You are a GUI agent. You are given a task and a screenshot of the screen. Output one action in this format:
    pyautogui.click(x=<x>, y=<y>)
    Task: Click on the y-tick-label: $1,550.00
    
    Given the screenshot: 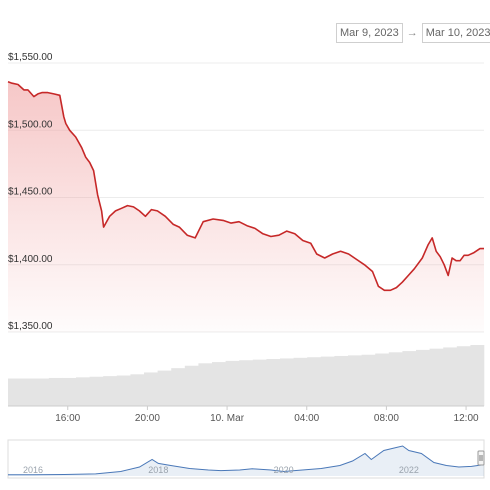 What is the action you would take?
    pyautogui.click(x=30, y=57)
    